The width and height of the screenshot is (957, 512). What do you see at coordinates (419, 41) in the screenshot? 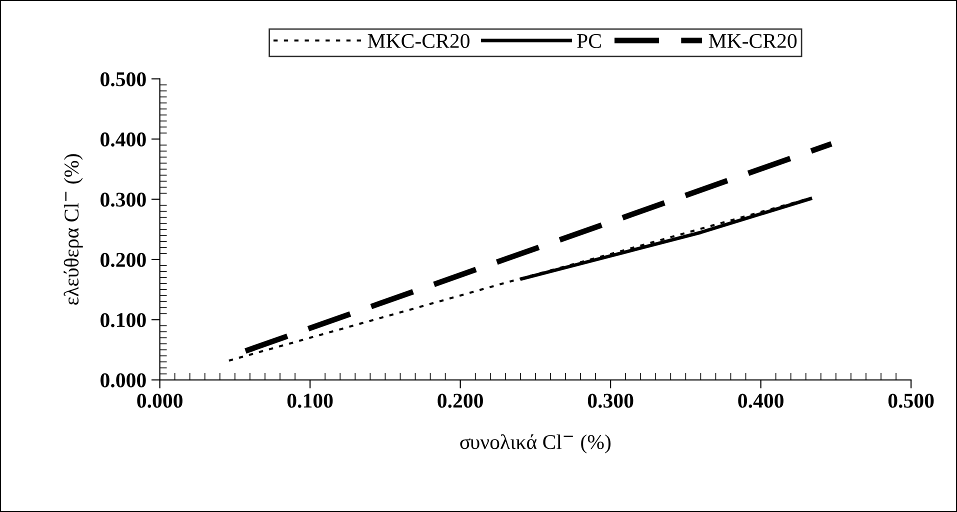
I see `legend-label: MKC-CR20` at bounding box center [419, 41].